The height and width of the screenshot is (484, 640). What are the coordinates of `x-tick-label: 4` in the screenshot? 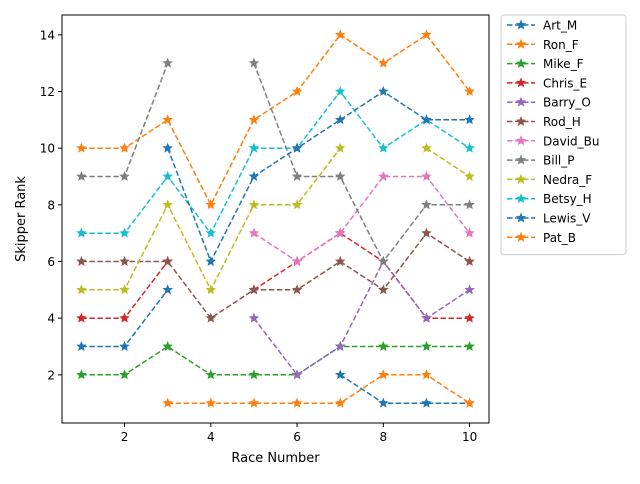 It's located at (211, 437).